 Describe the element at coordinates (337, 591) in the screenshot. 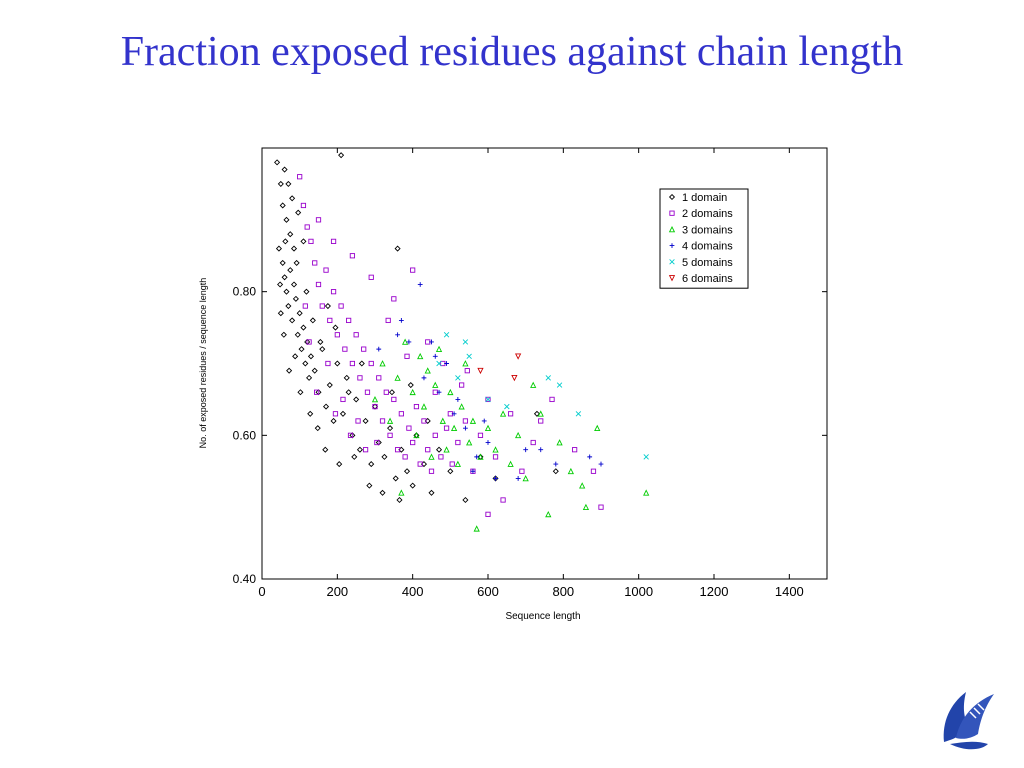

I see `x-tick-label: 200` at that location.